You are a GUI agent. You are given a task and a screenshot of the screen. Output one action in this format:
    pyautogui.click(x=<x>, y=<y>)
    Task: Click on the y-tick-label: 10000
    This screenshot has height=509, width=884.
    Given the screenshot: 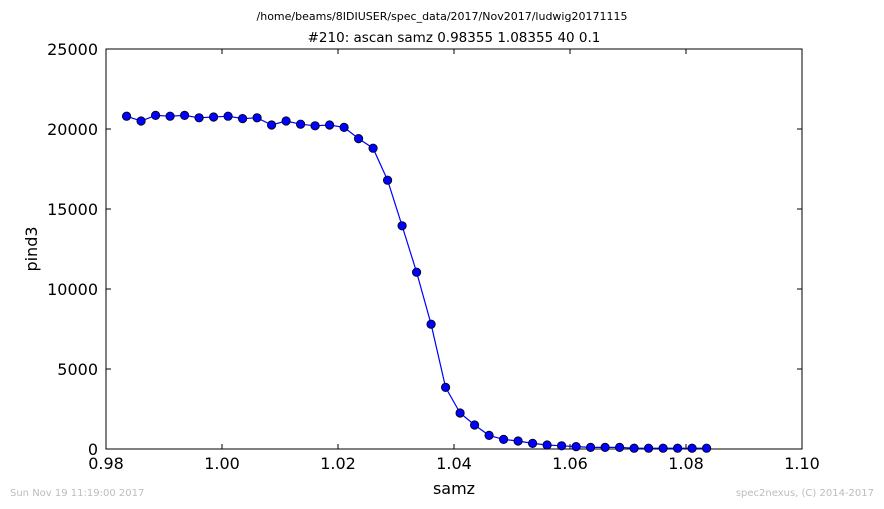 What is the action you would take?
    pyautogui.click(x=72, y=289)
    